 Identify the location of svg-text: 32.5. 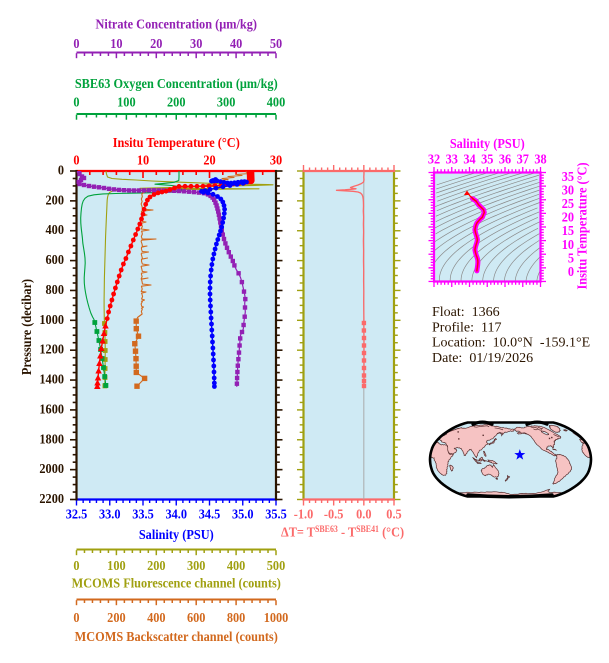
(77, 514).